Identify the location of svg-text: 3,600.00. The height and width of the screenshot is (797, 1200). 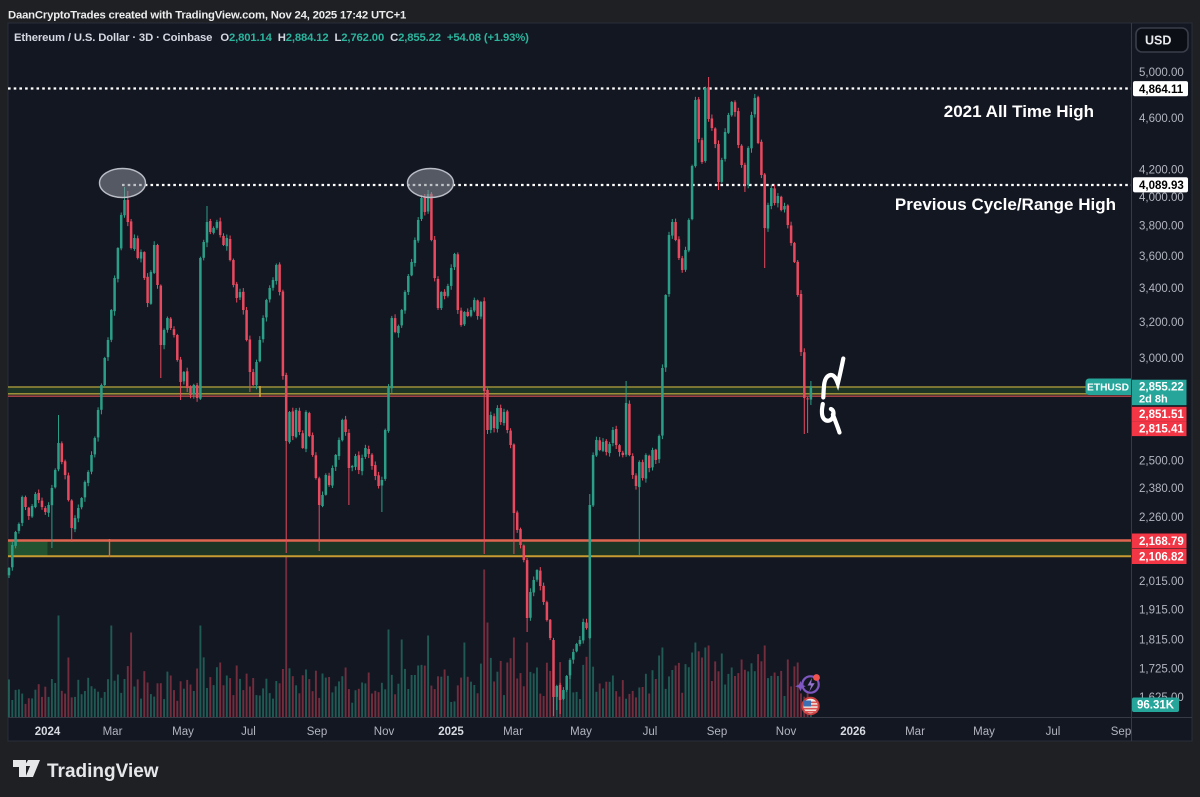
(1161, 257).